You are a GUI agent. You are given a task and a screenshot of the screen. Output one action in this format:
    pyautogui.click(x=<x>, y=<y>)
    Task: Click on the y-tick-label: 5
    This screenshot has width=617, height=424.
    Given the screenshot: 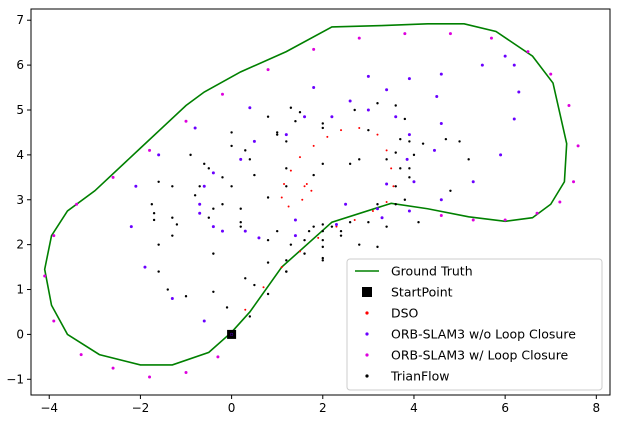 What is the action you would take?
    pyautogui.click(x=20, y=110)
    